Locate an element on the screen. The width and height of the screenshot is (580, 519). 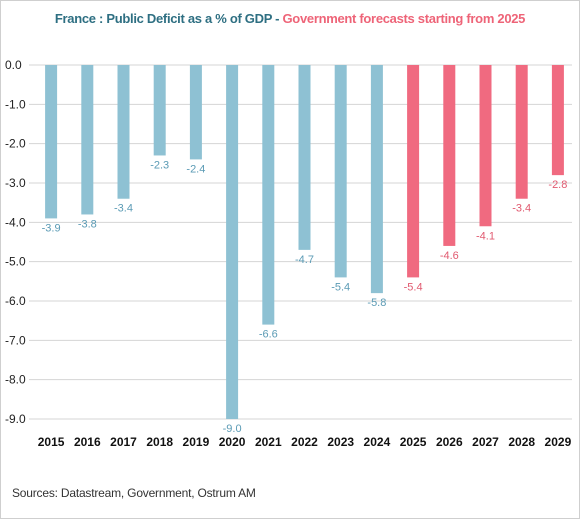
x-tick-label: 2018 is located at coordinates (159, 442).